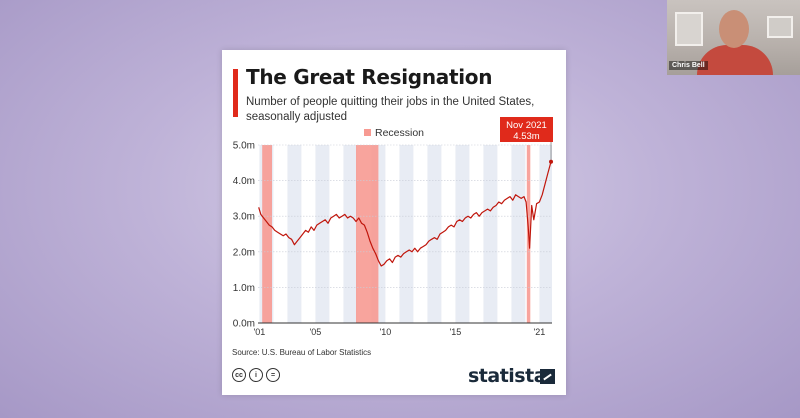  I want to click on x-tick-label: '15, so click(456, 332).